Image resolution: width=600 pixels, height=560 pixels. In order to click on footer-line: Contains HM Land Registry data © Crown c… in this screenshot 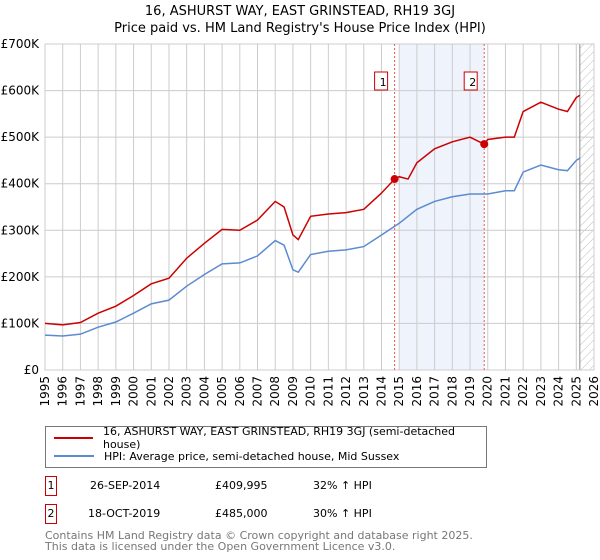, I will do `click(259, 535)`.